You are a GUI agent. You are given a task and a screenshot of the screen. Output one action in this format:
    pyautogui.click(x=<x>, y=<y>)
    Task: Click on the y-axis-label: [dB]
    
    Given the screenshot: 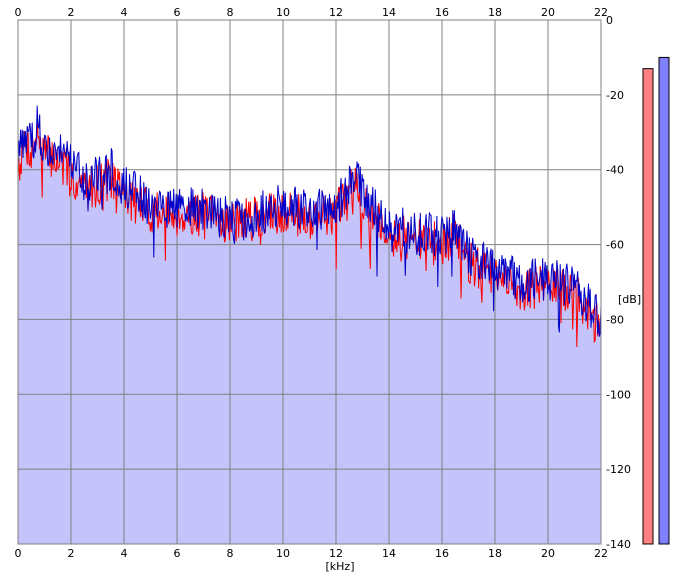 What is the action you would take?
    pyautogui.click(x=629, y=299)
    